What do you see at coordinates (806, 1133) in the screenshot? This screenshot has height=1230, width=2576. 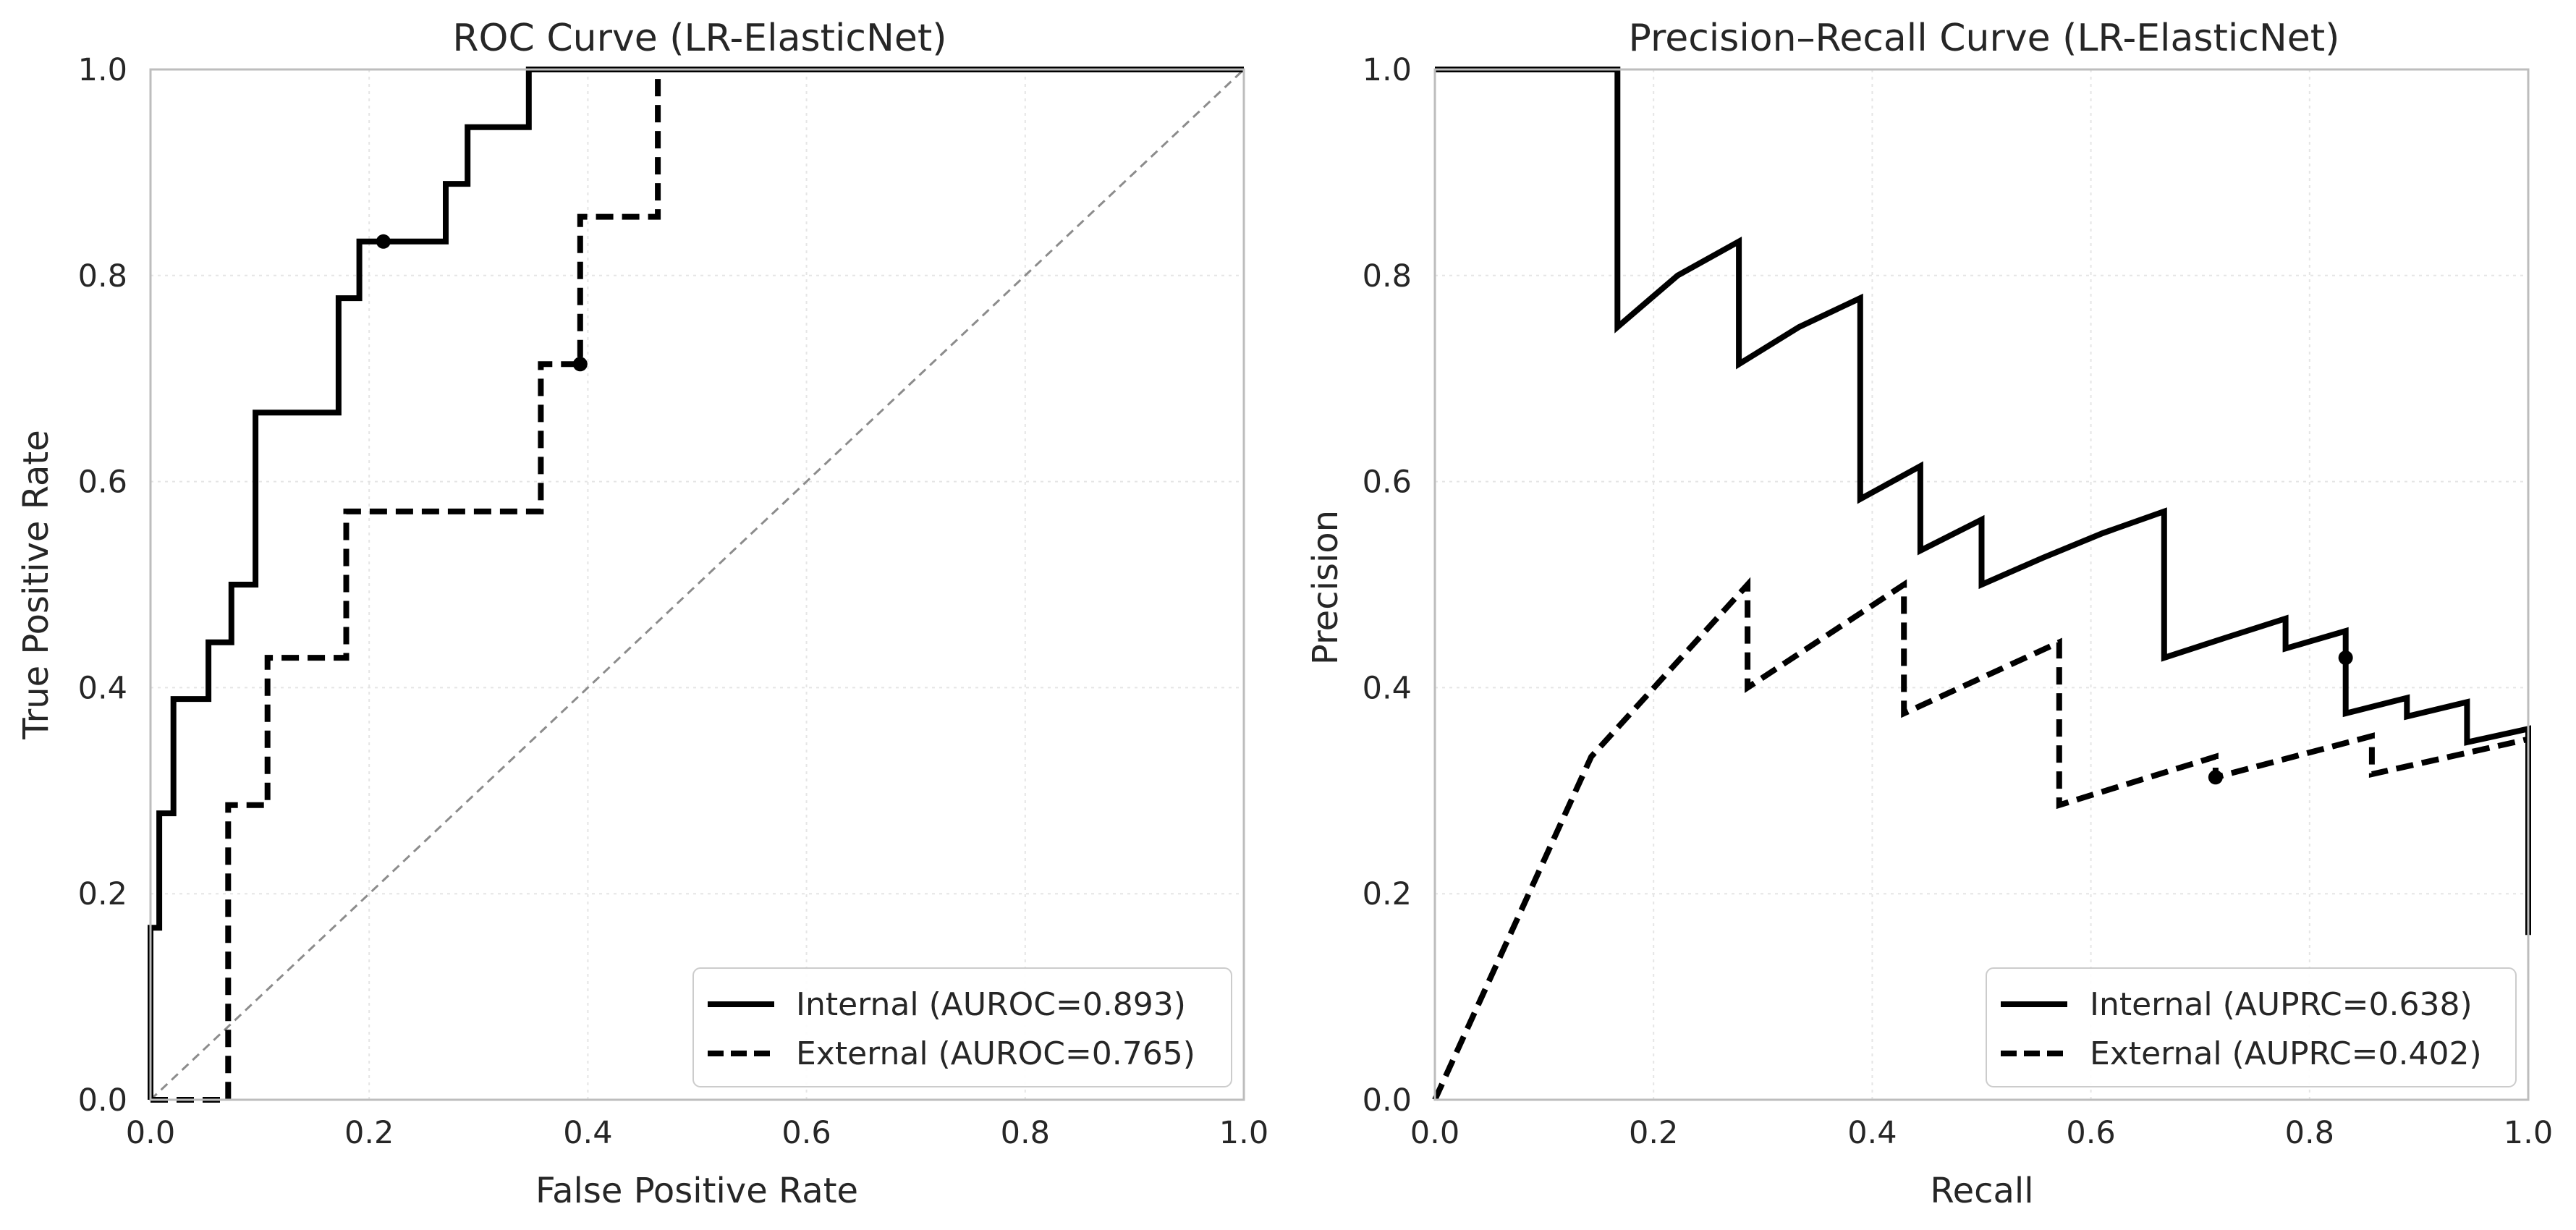 I see `roc-x-tick-label: 0.6` at bounding box center [806, 1133].